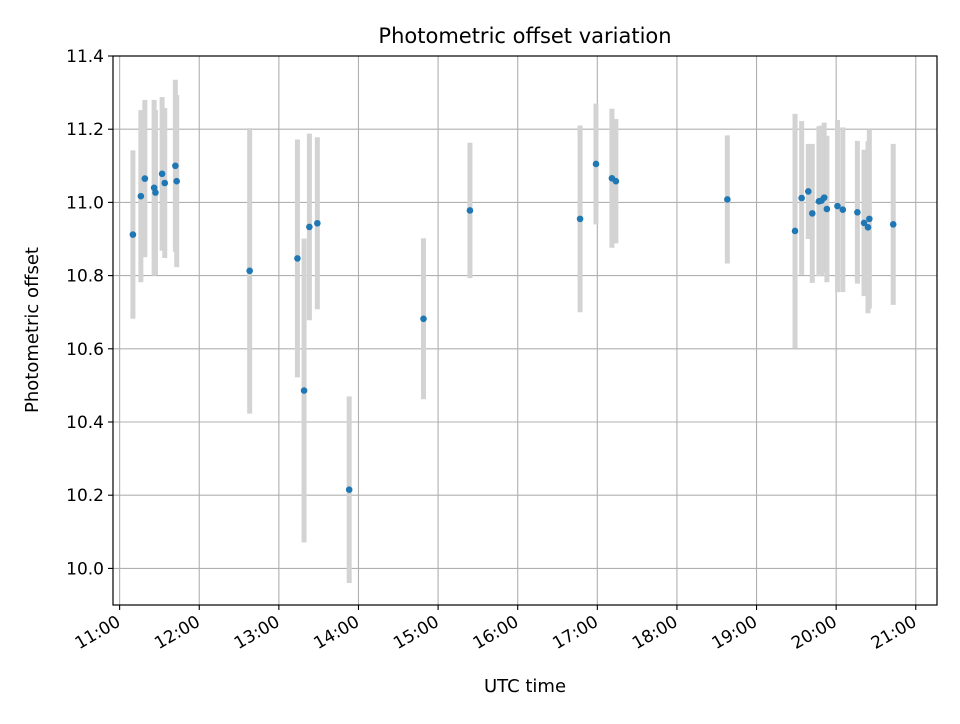  Describe the element at coordinates (524, 36) in the screenshot. I see `chart-title: Photometric offset variation` at that location.